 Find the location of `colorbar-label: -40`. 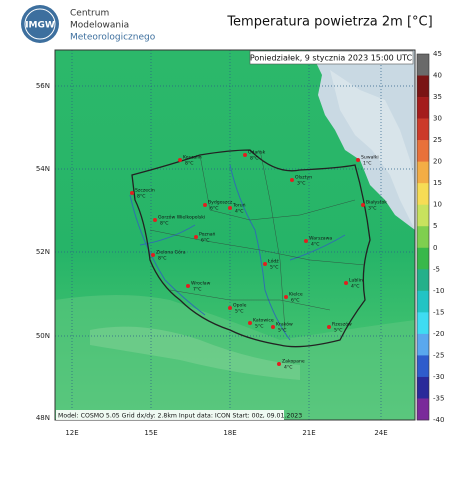

colorbar-label: -40 is located at coordinates (438, 420).